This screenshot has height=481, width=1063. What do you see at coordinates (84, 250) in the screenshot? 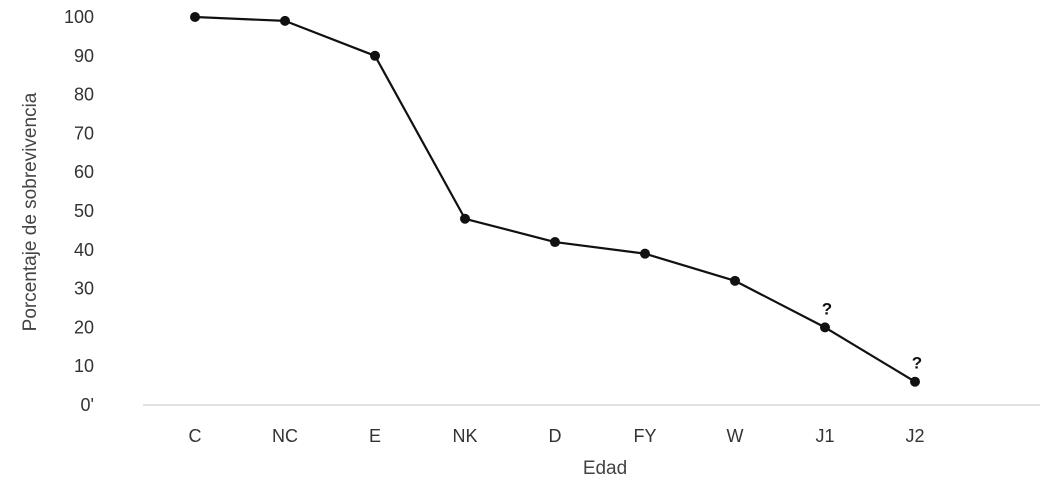
I see `y-tick-label: 40` at bounding box center [84, 250].